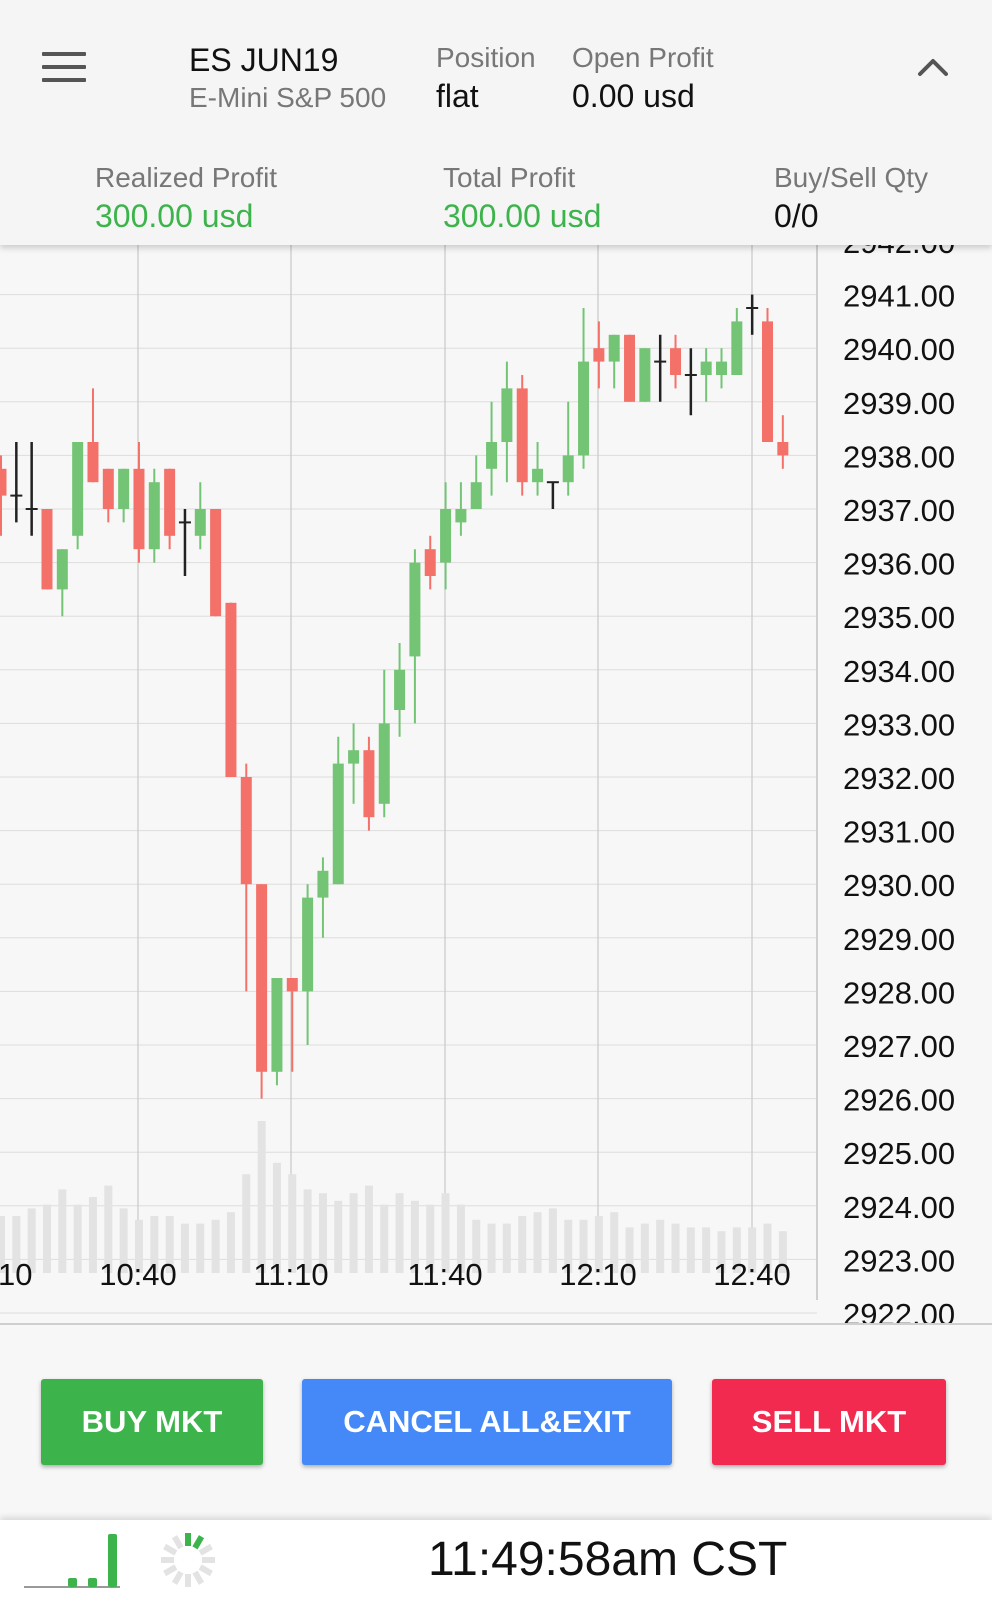 This screenshot has width=992, height=1600. Describe the element at coordinates (64, 67) in the screenshot. I see `hamburger-menu-icon` at that location.